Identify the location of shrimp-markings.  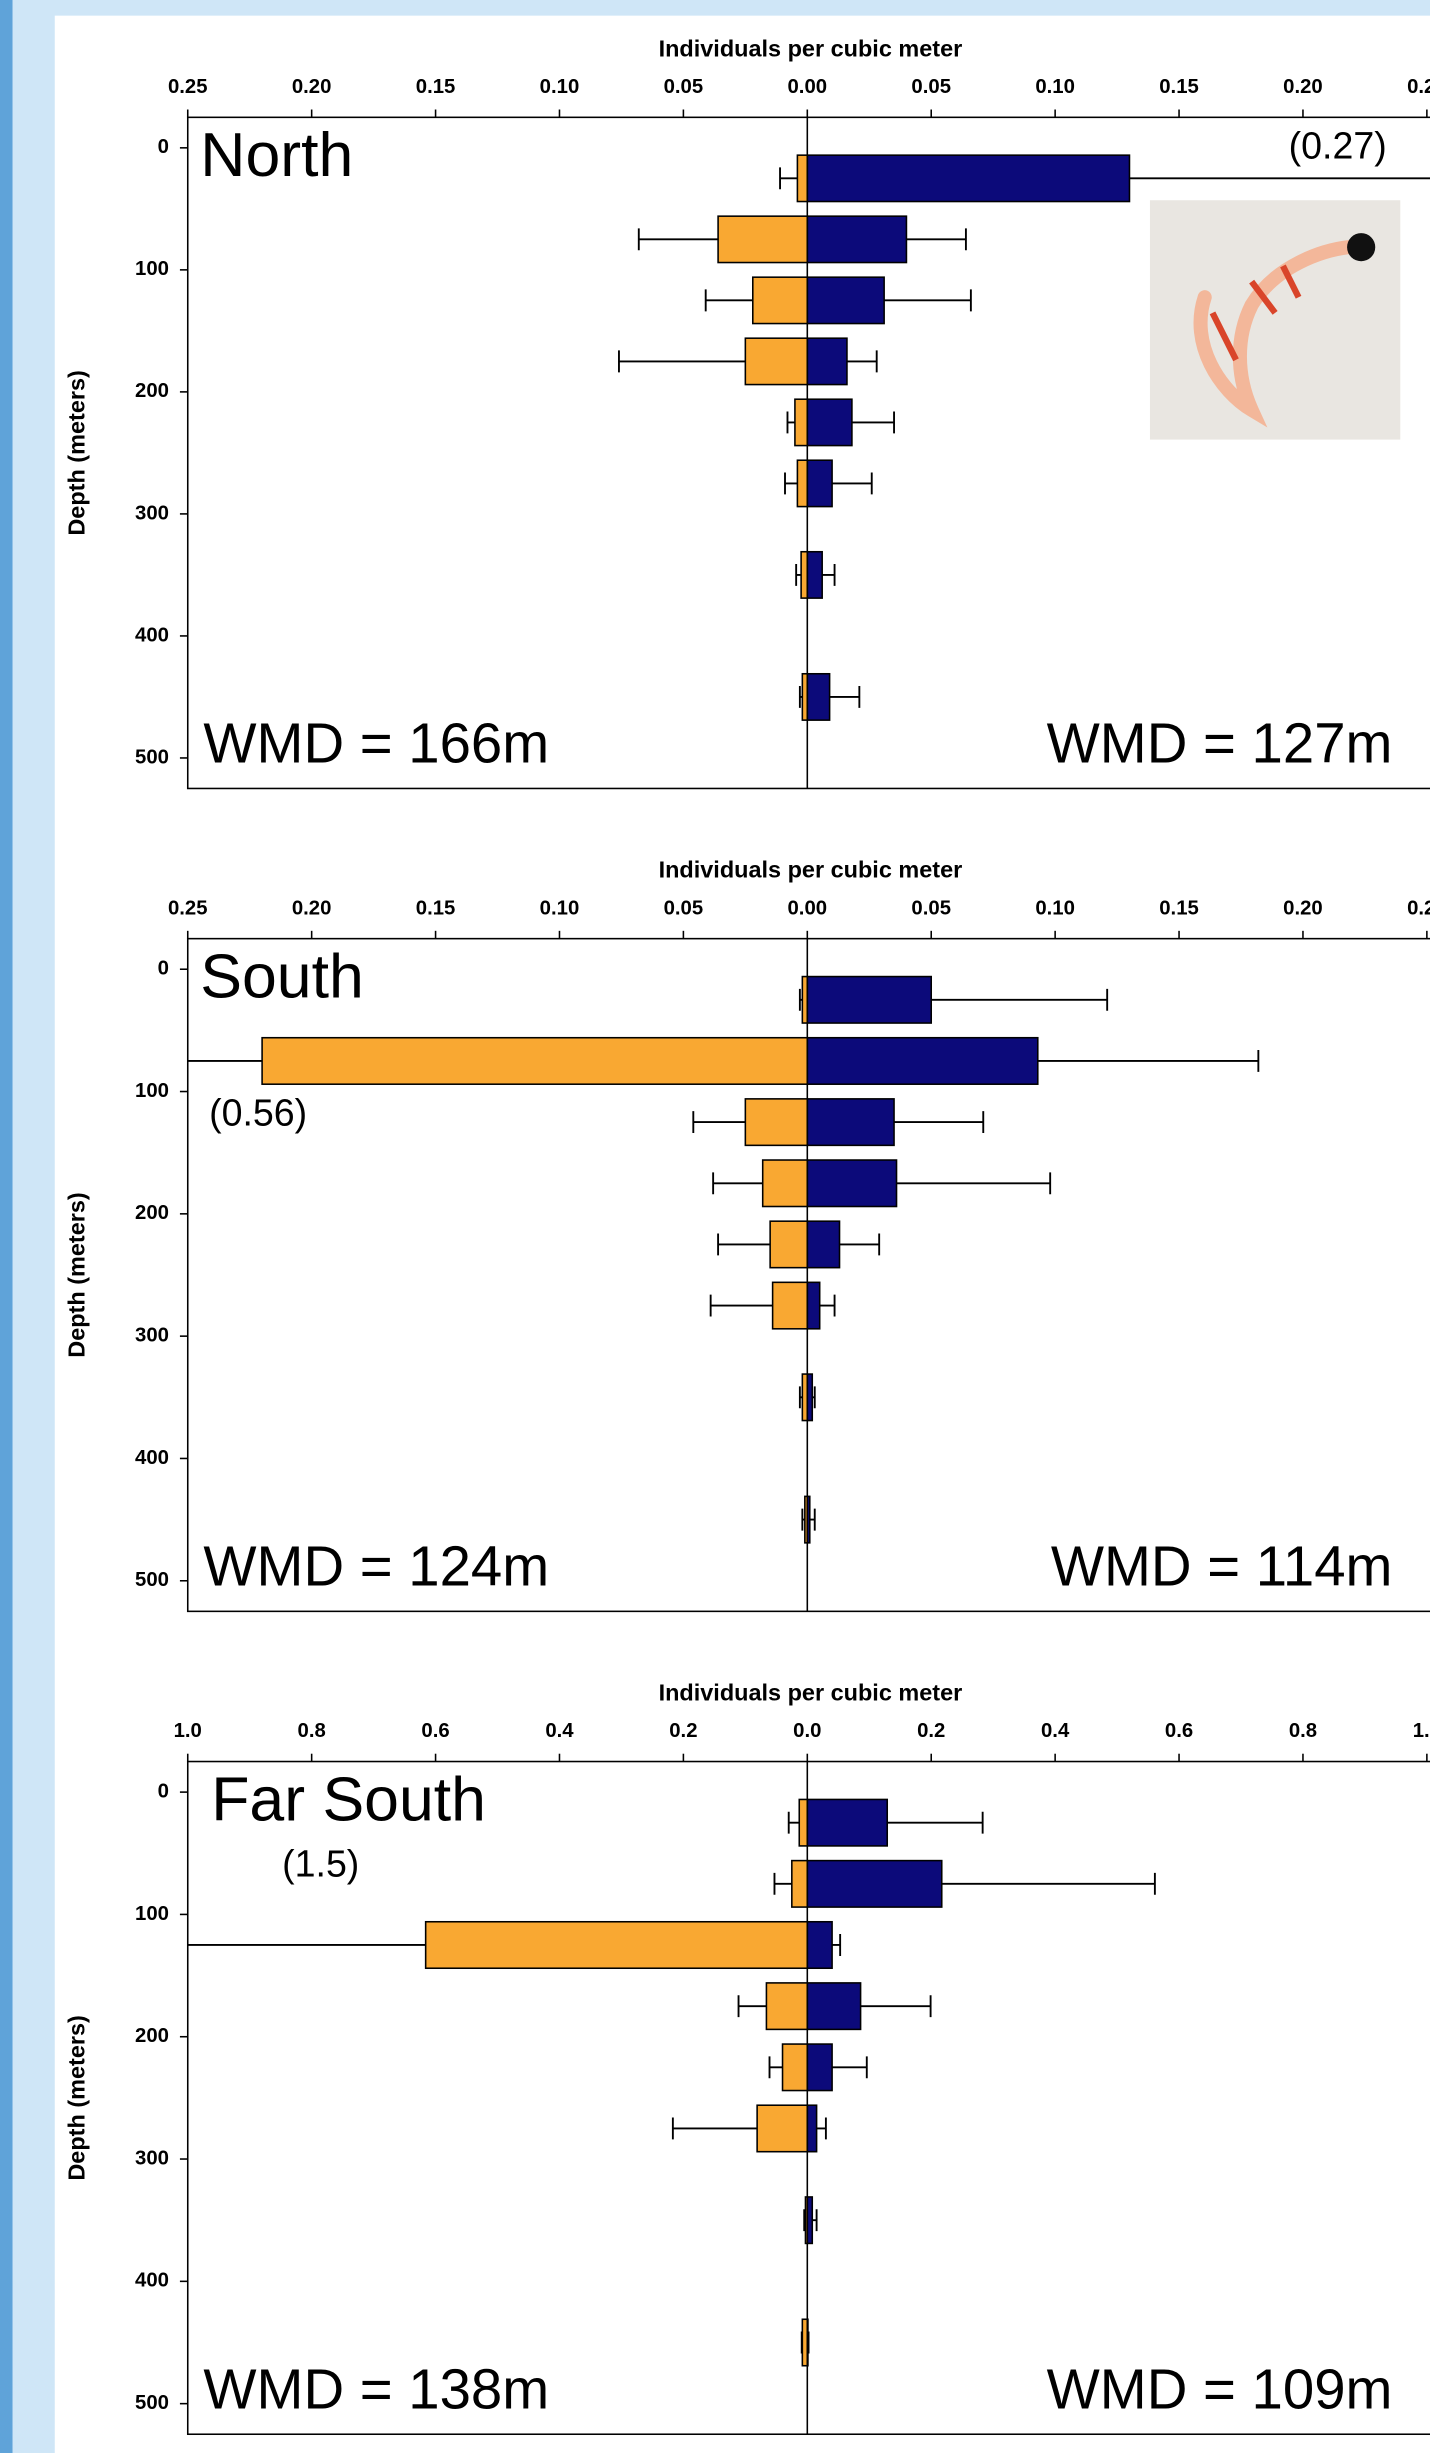
(1255, 313).